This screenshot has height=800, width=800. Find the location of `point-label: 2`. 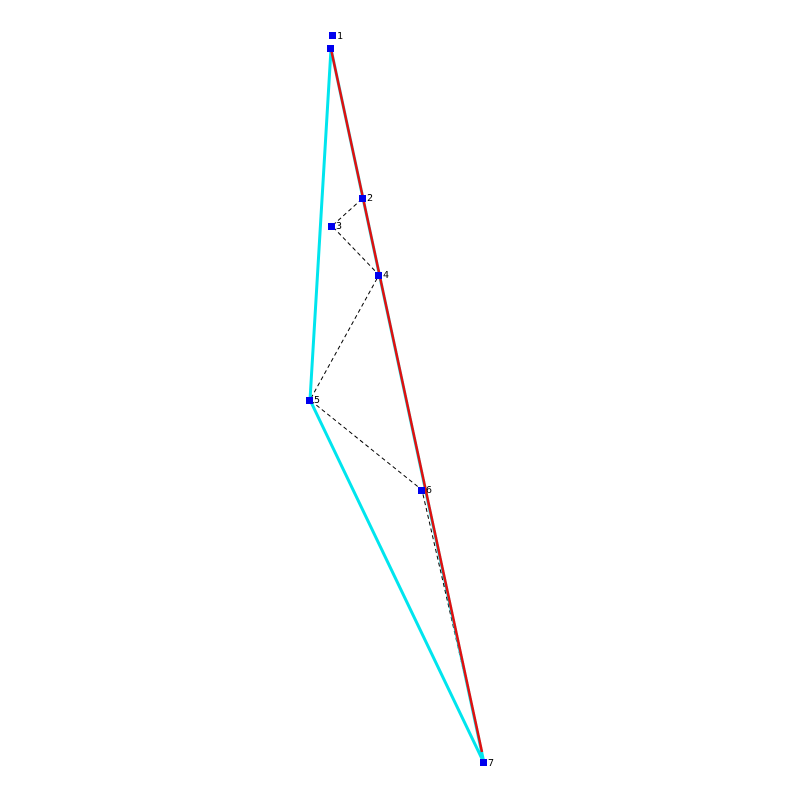

point-label: 2 is located at coordinates (370, 198).